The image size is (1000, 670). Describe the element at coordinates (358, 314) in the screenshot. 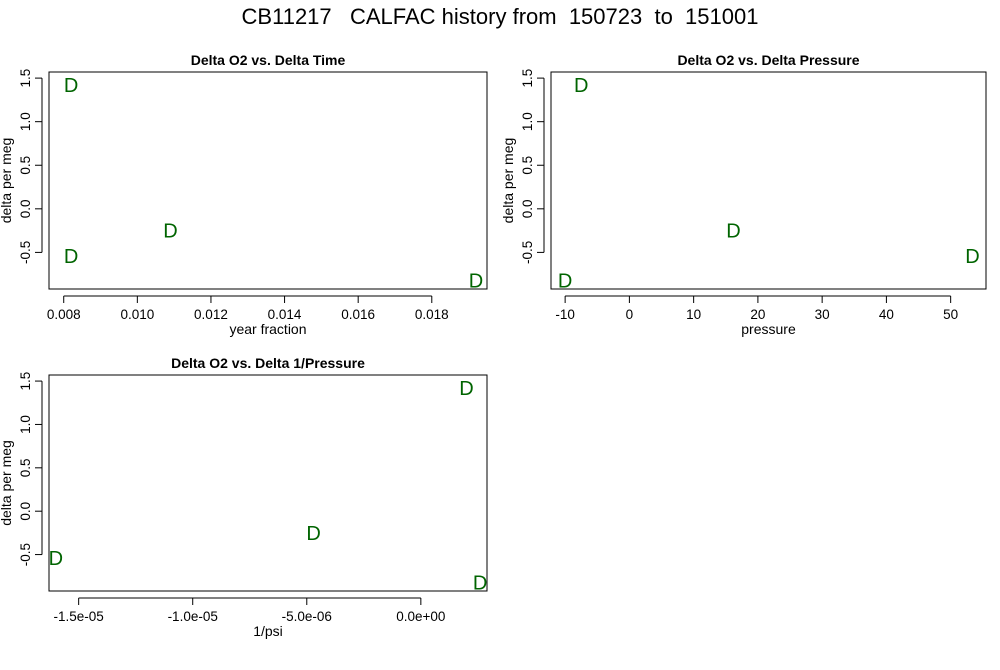

I see `x-tick-label-0-4: 0.016` at that location.